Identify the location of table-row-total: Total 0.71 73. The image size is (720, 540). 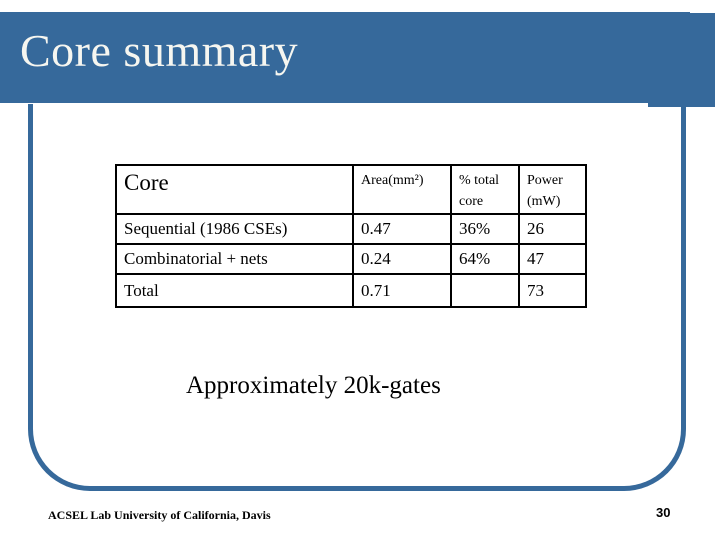
(351, 290).